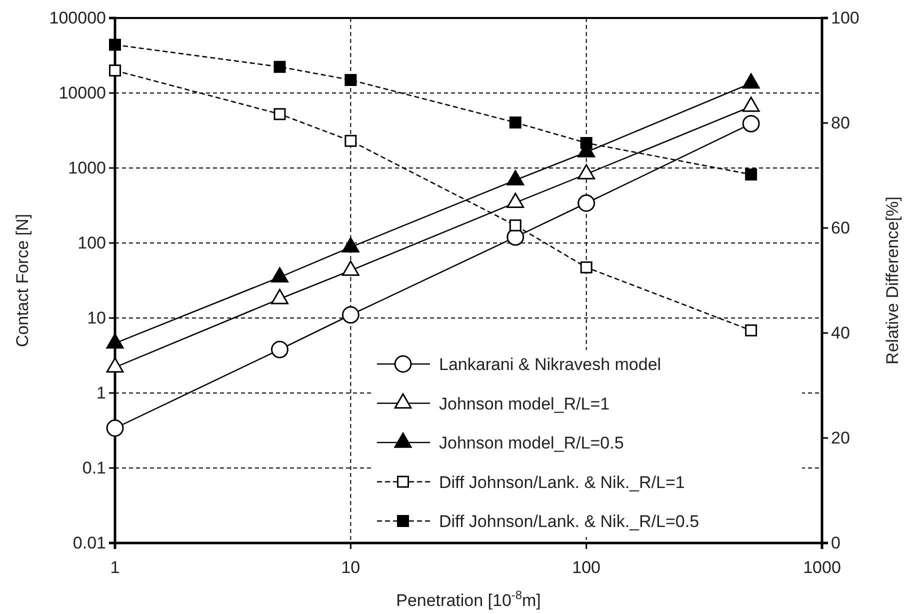 The image size is (910, 614). What do you see at coordinates (87, 168) in the screenshot?
I see `y-tick-label: 1000` at bounding box center [87, 168].